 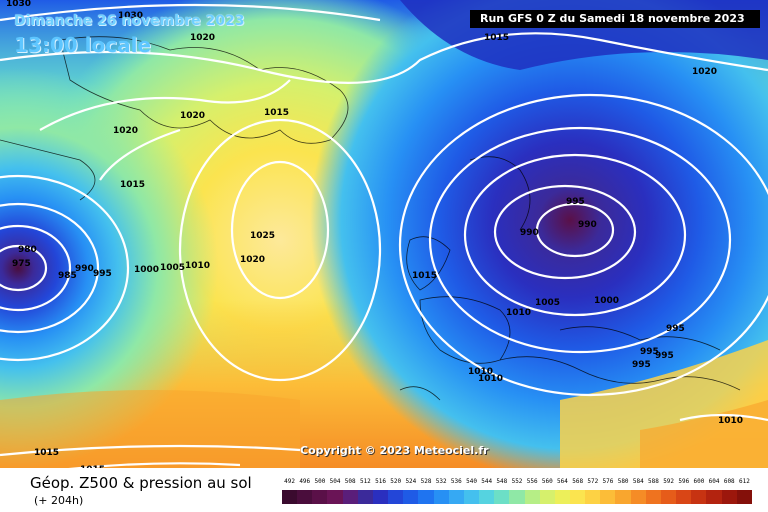 What do you see at coordinates (729, 481) in the screenshot?
I see `scale-label: 608` at bounding box center [729, 481].